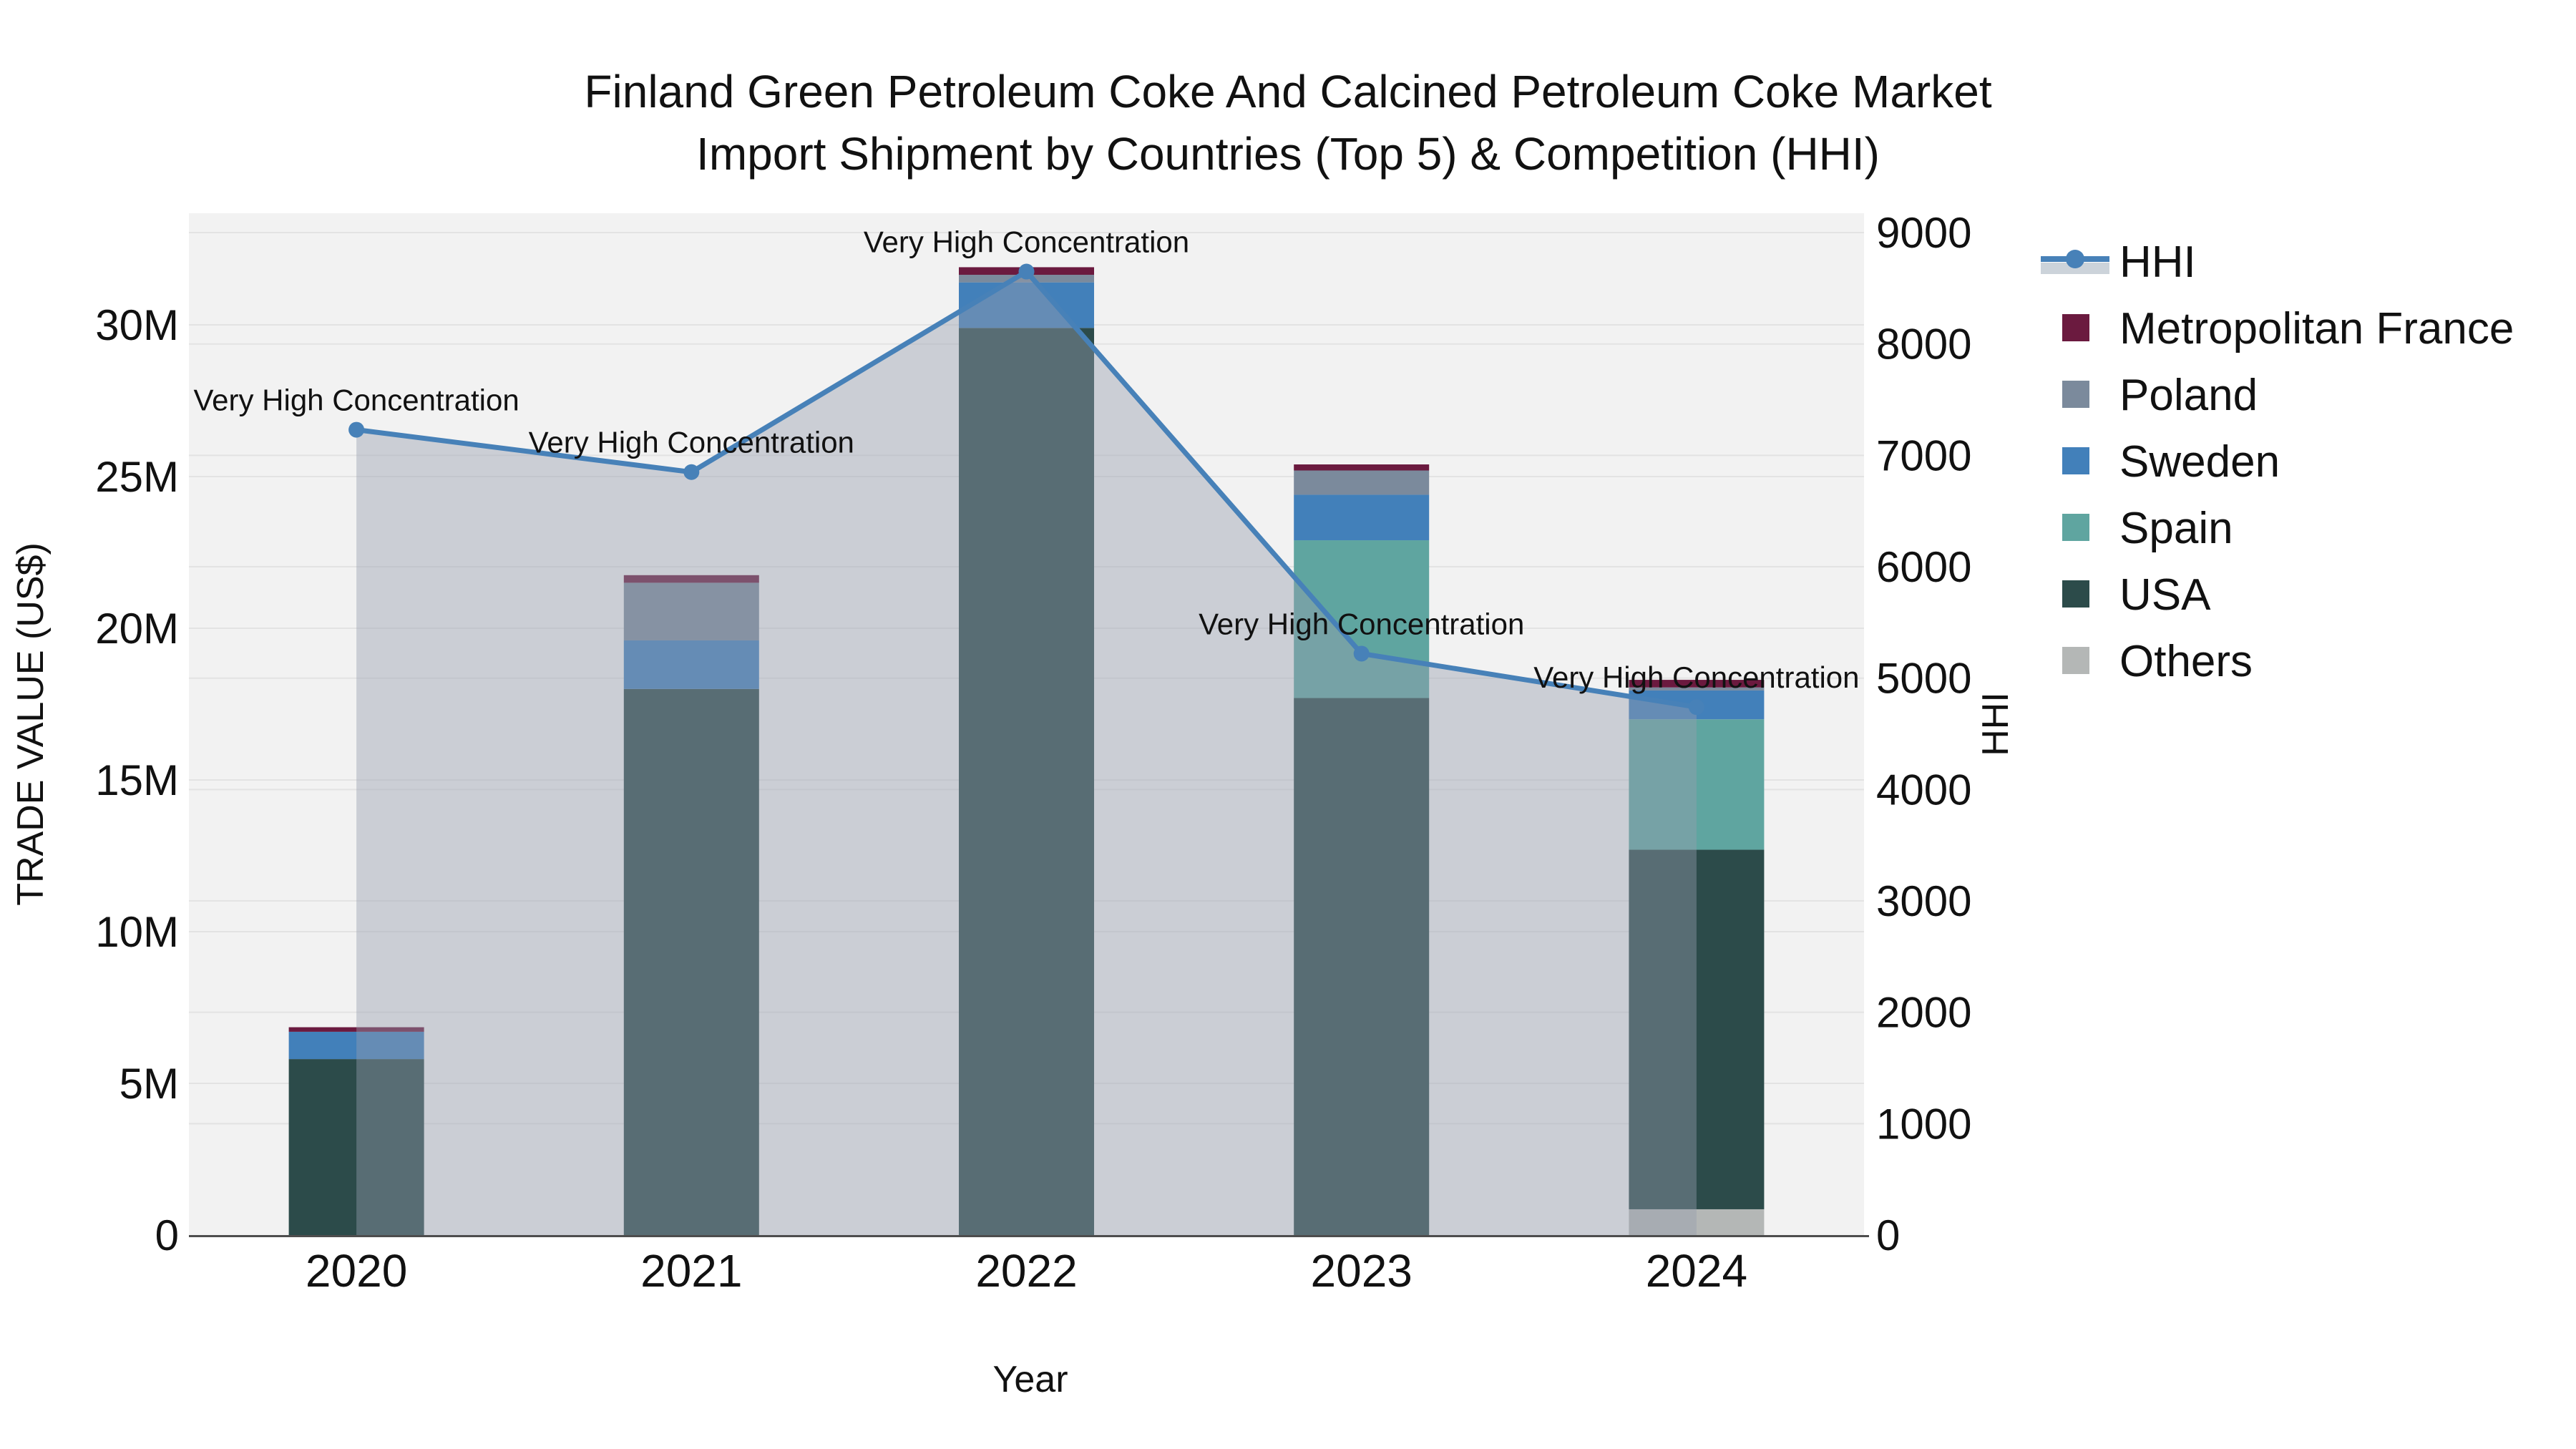 This screenshot has height=1449, width=2576. I want to click on legend-label-metropolitan-france: Metropolitan France, so click(2316, 328).